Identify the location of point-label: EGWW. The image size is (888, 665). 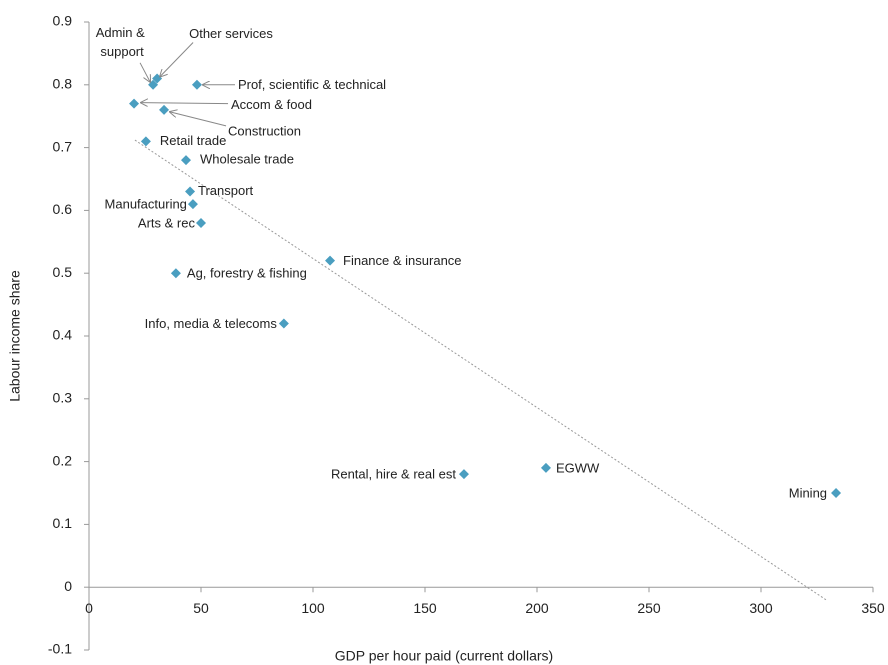
(578, 467).